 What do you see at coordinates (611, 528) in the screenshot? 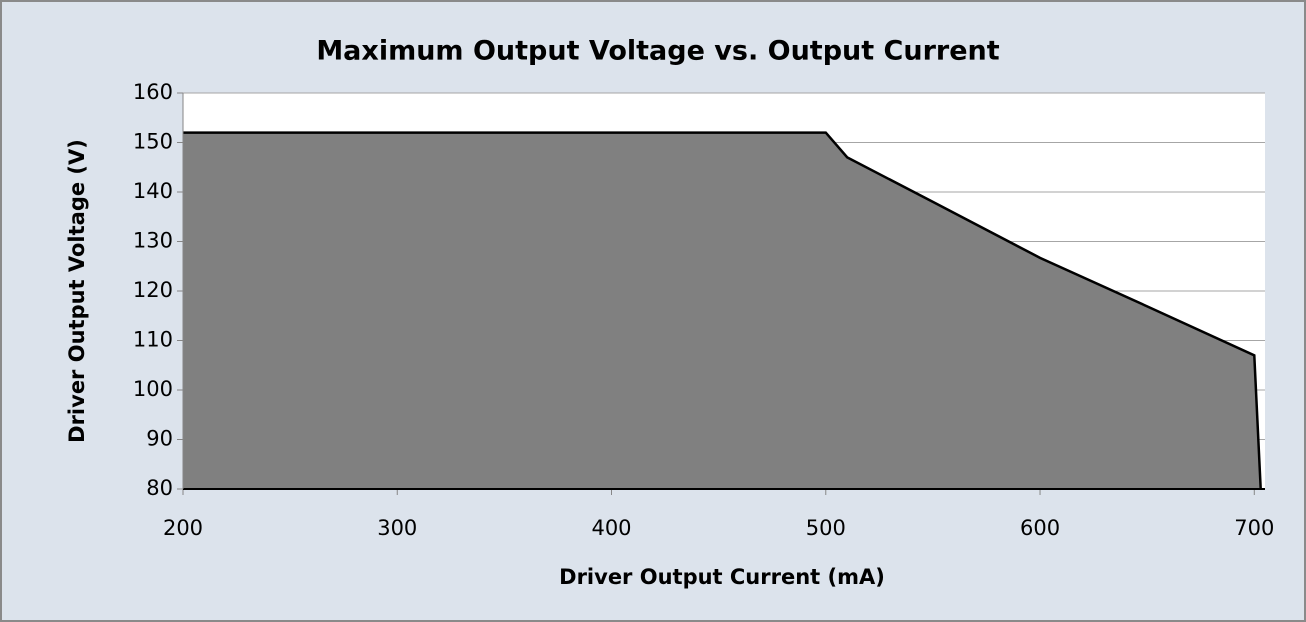
I see `x-tick-label: 400` at bounding box center [611, 528].